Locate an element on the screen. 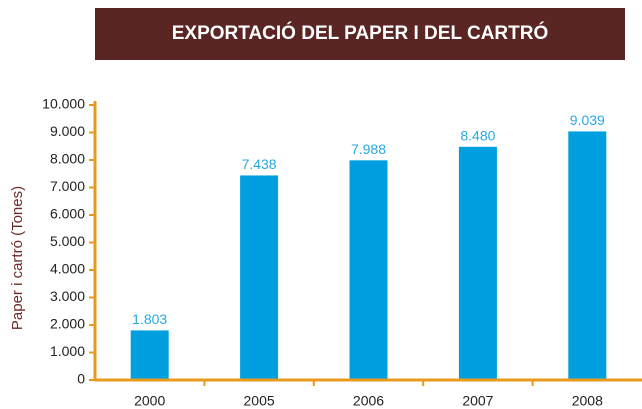 The width and height of the screenshot is (642, 409). y-tick-label: 6.000 is located at coordinates (67, 214).